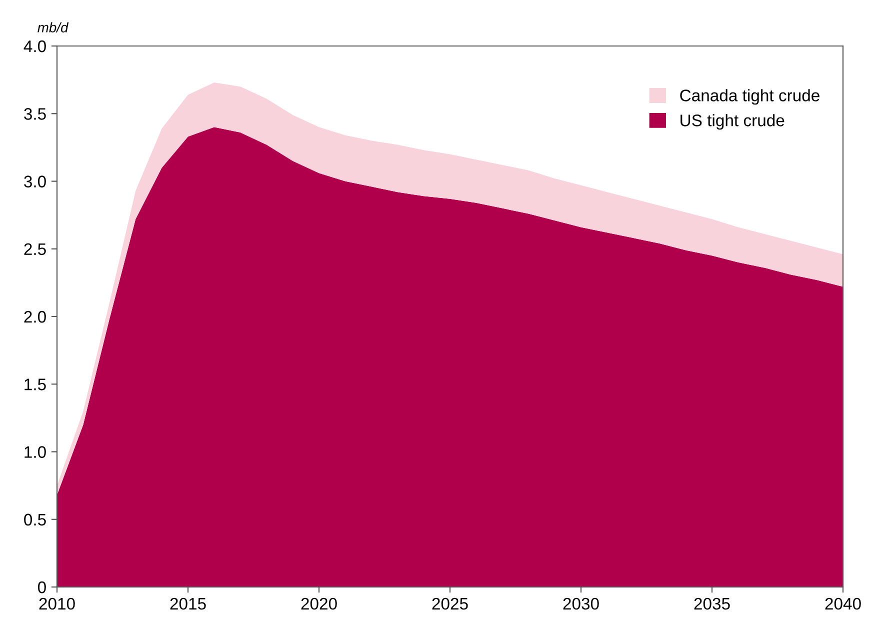 The width and height of the screenshot is (869, 632). I want to click on y-tick-label: 4.0, so click(35, 46).